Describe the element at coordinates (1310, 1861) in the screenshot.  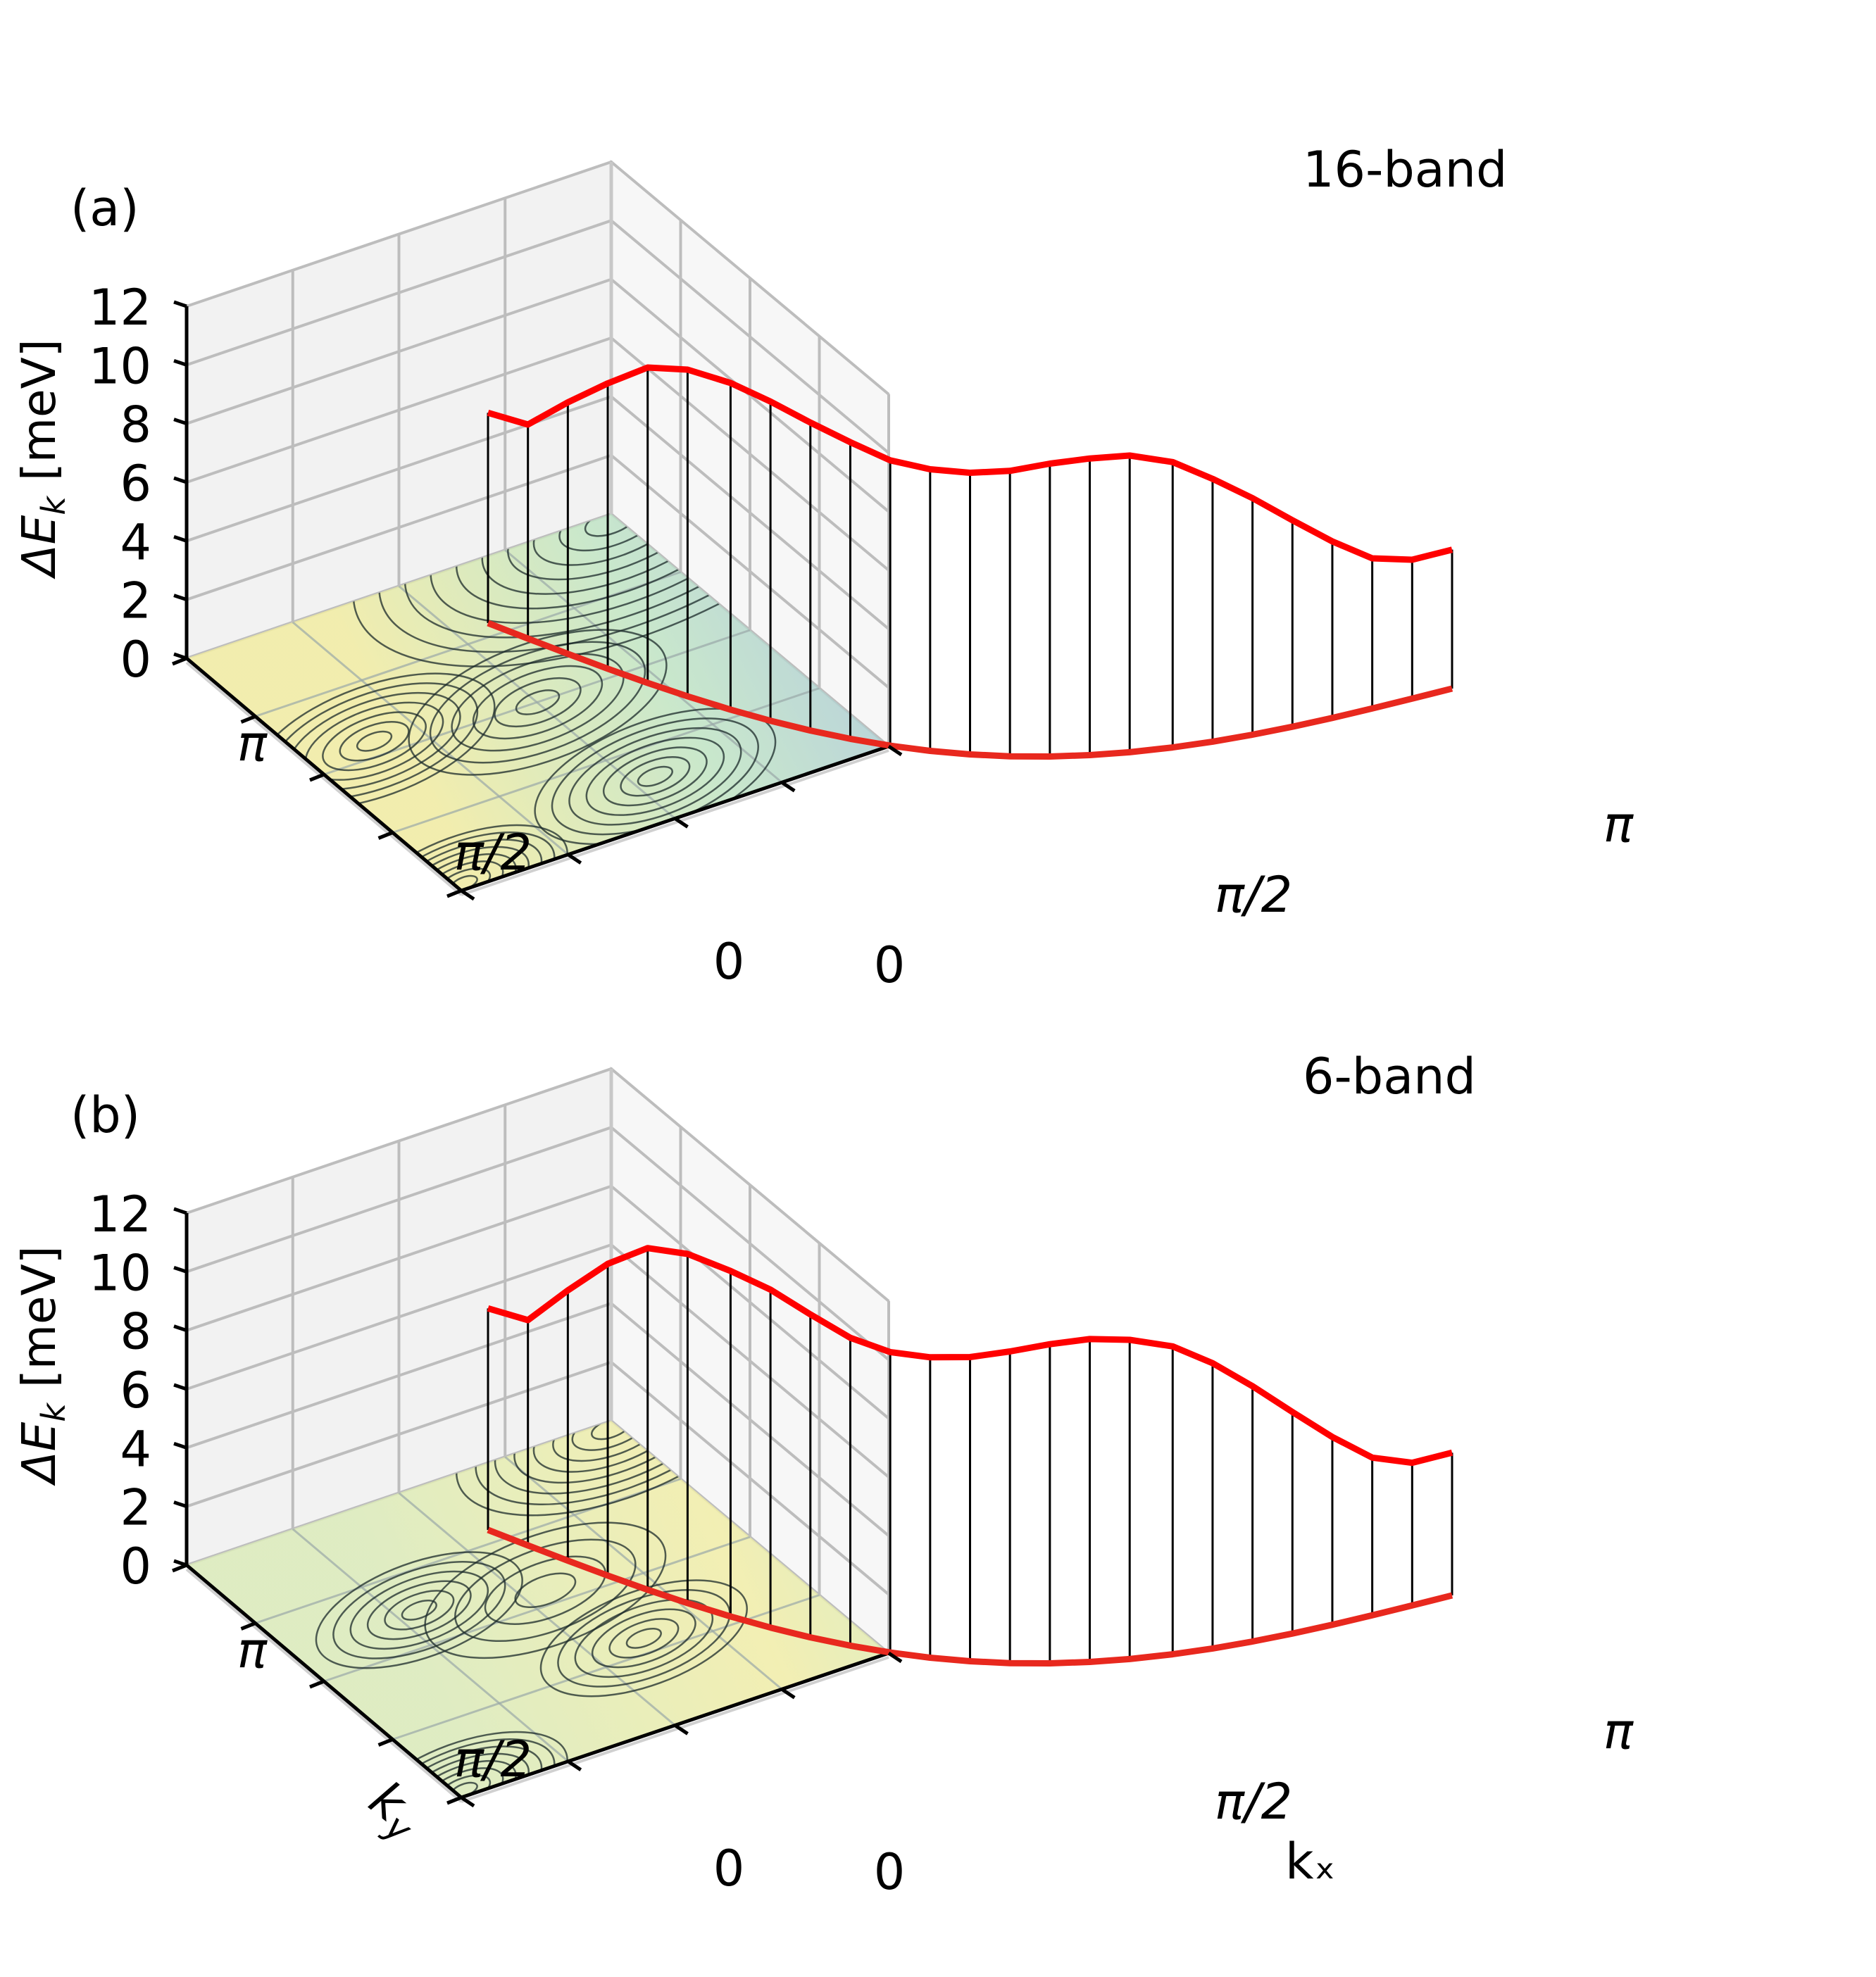
I see `x-axis-label: kₓ` at that location.